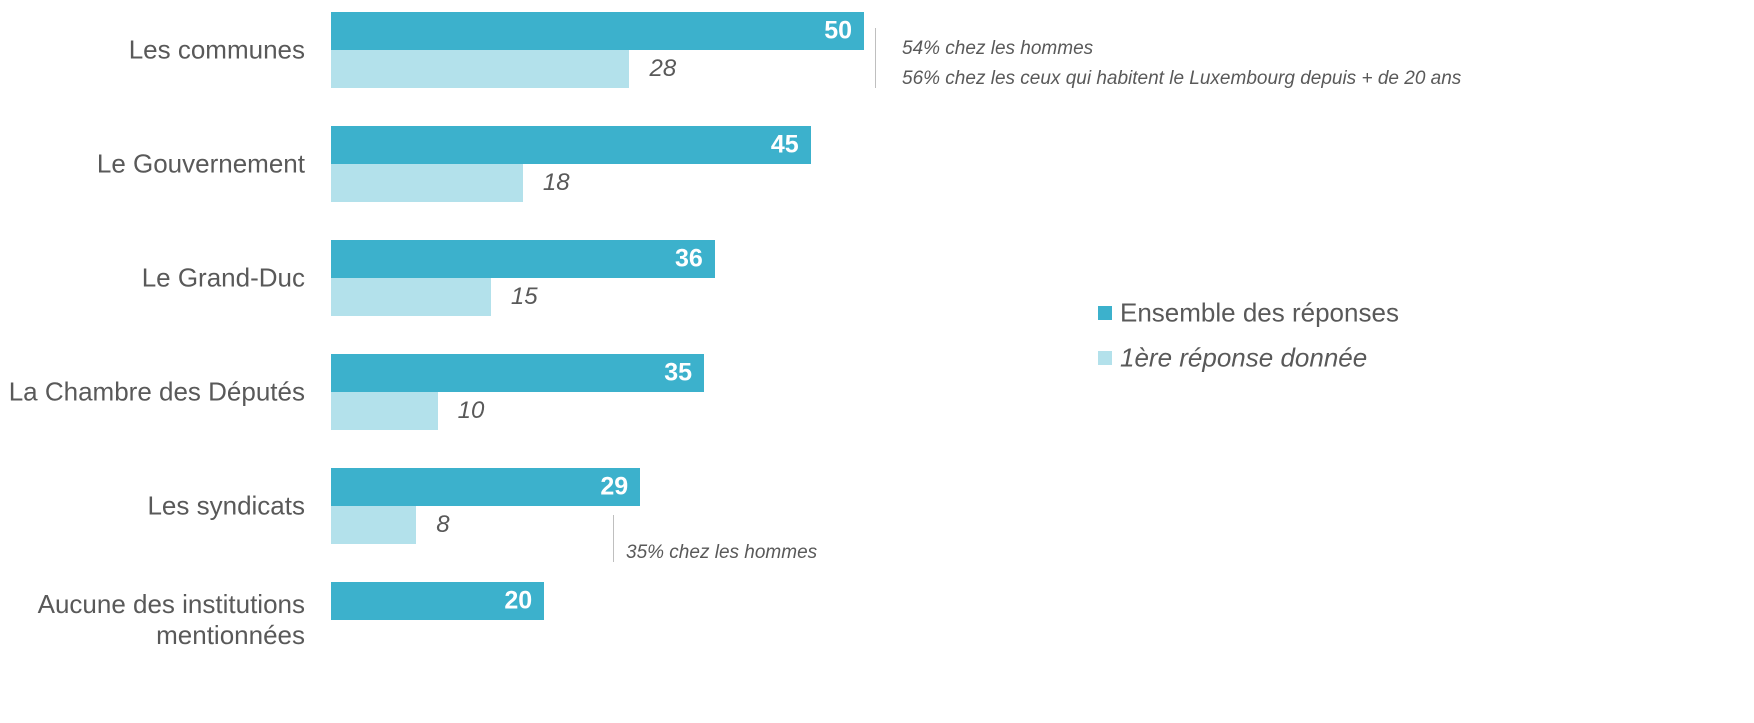 This screenshot has height=723, width=1754. What do you see at coordinates (688, 258) in the screenshot?
I see `value-label: 36` at bounding box center [688, 258].